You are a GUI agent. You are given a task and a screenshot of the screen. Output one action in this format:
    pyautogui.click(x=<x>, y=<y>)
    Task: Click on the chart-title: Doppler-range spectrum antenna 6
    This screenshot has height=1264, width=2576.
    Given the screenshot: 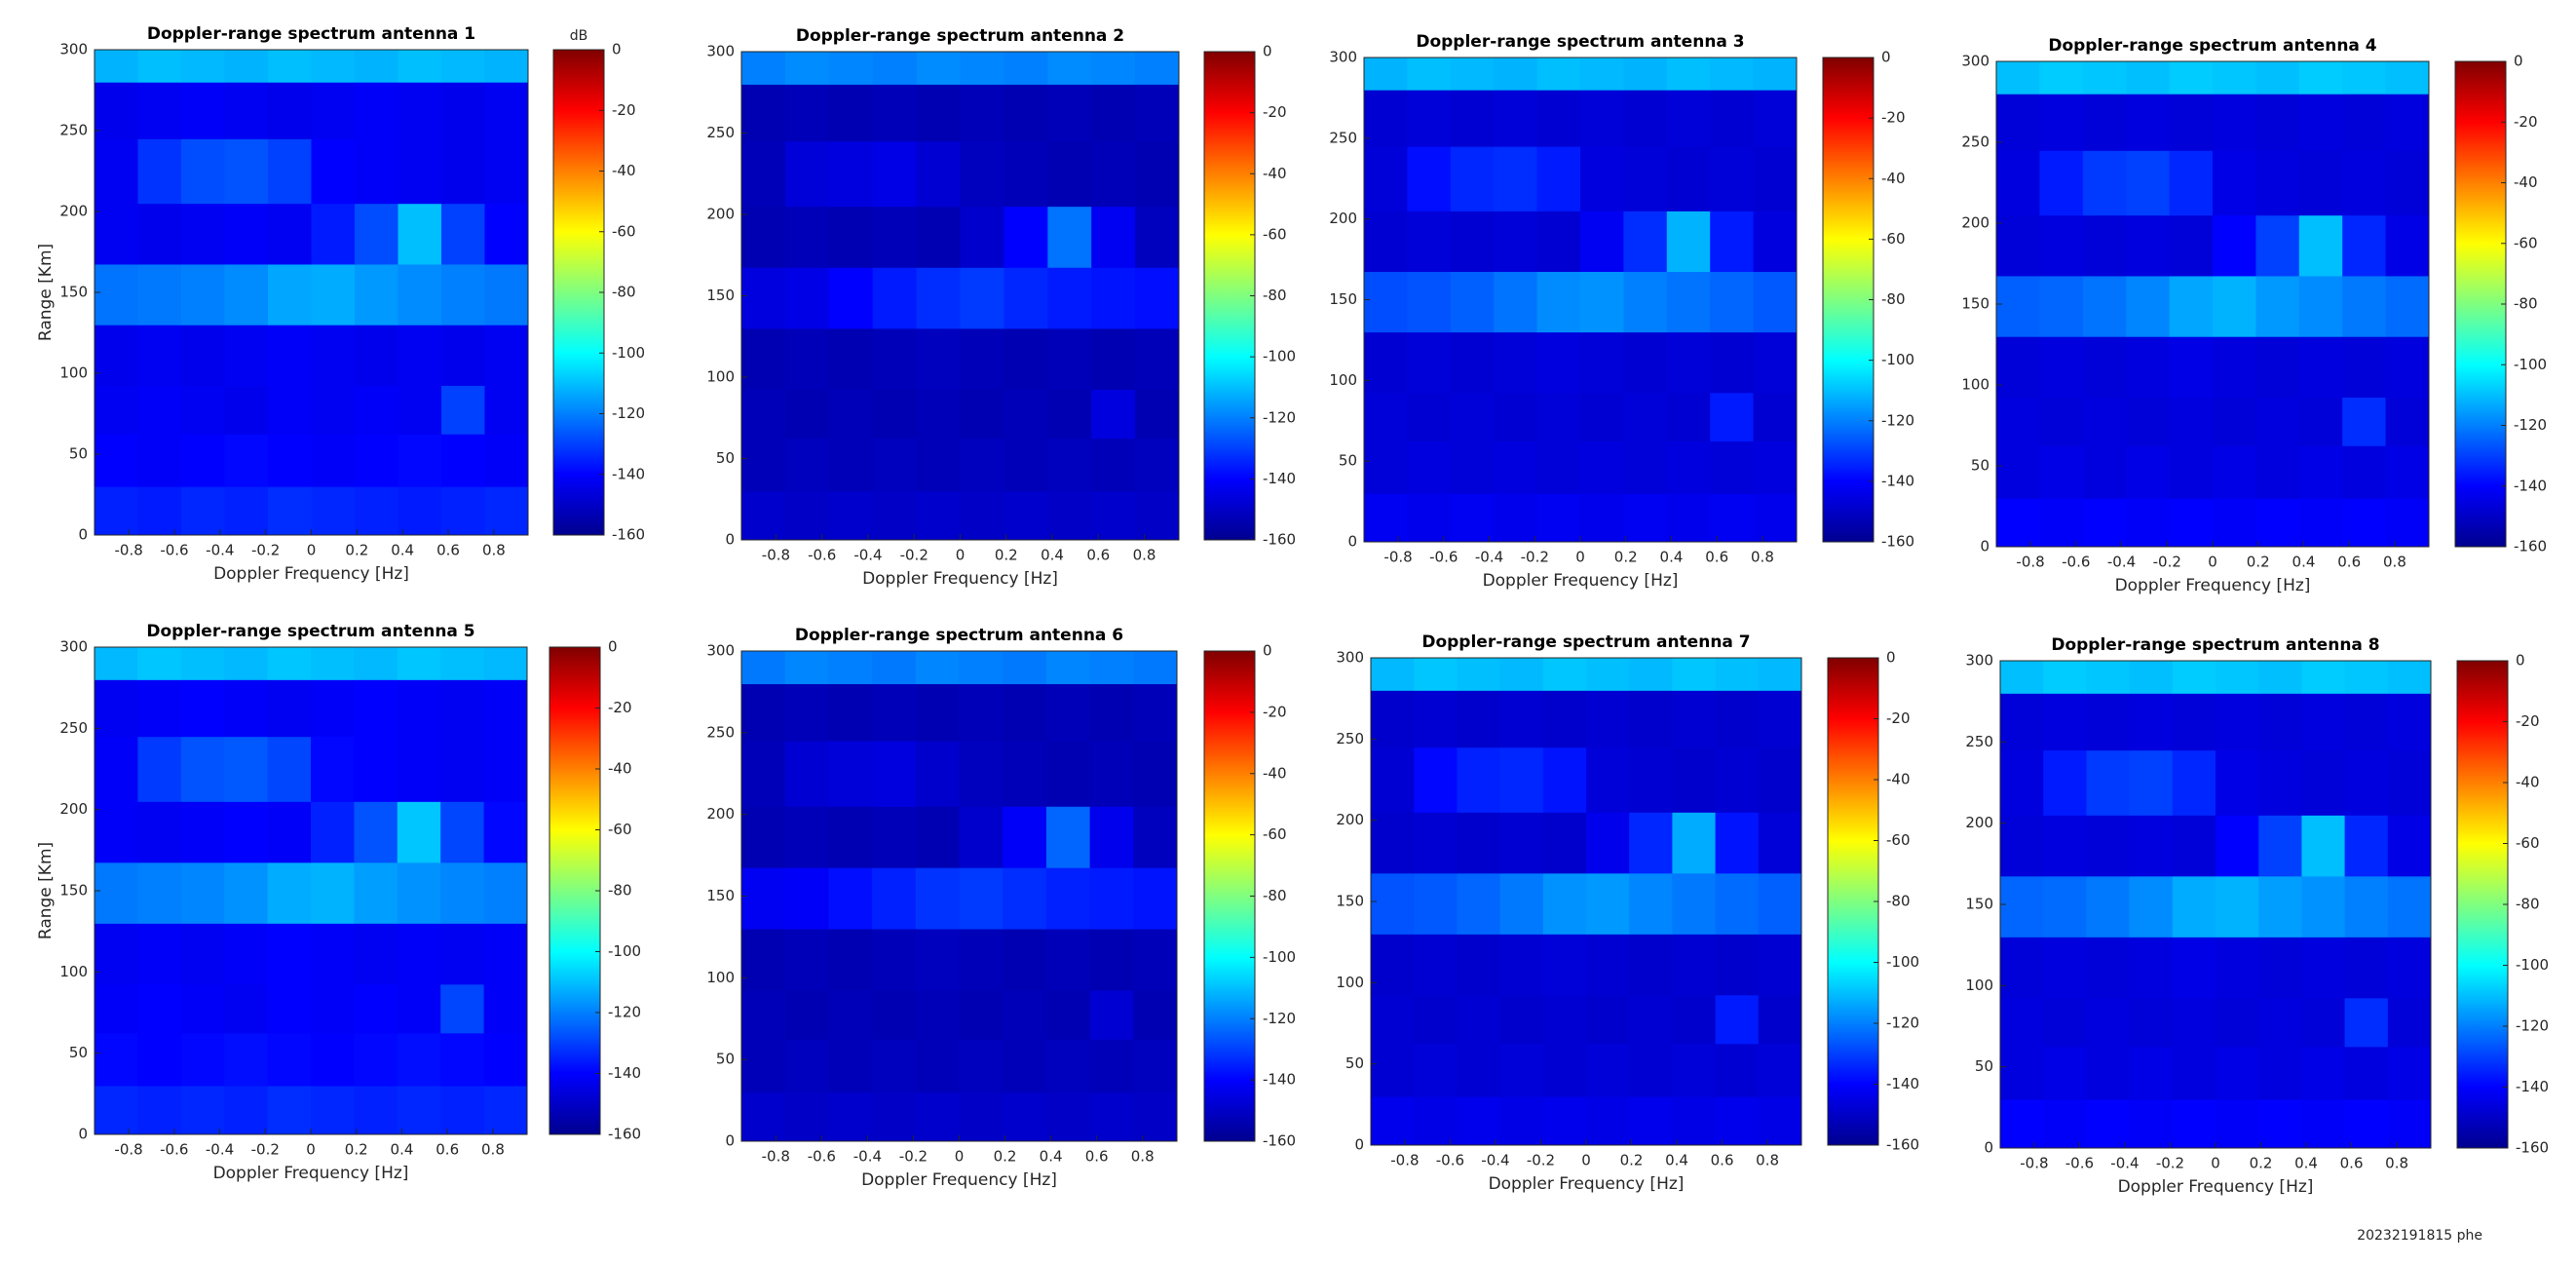 What is the action you would take?
    pyautogui.click(x=959, y=635)
    